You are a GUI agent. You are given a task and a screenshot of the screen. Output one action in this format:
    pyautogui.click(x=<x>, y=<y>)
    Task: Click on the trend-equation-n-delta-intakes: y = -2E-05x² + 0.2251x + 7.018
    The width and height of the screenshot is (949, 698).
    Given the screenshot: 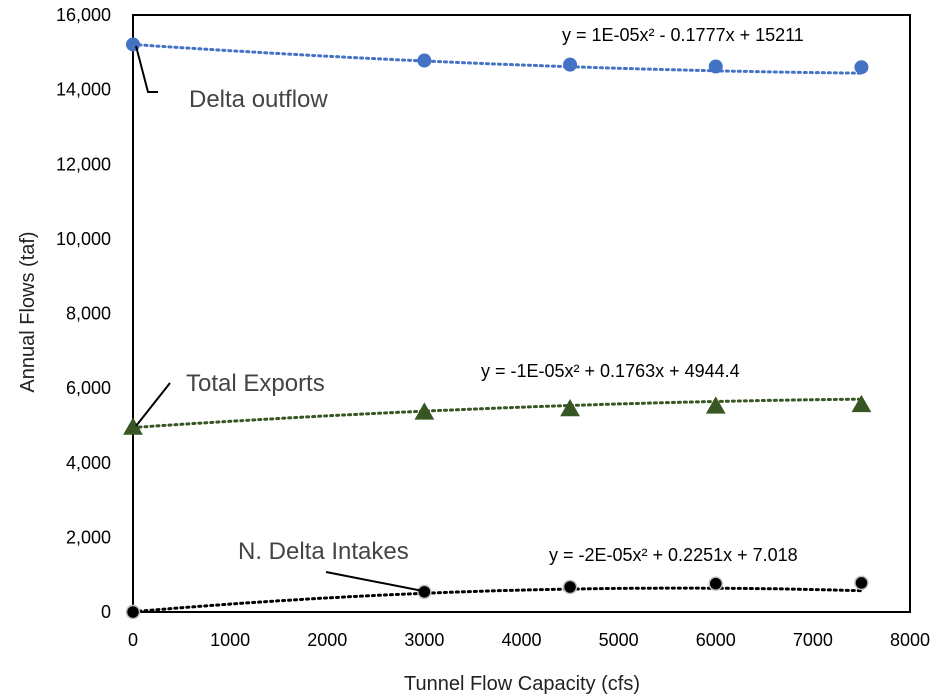 What is the action you would take?
    pyautogui.click(x=673, y=555)
    